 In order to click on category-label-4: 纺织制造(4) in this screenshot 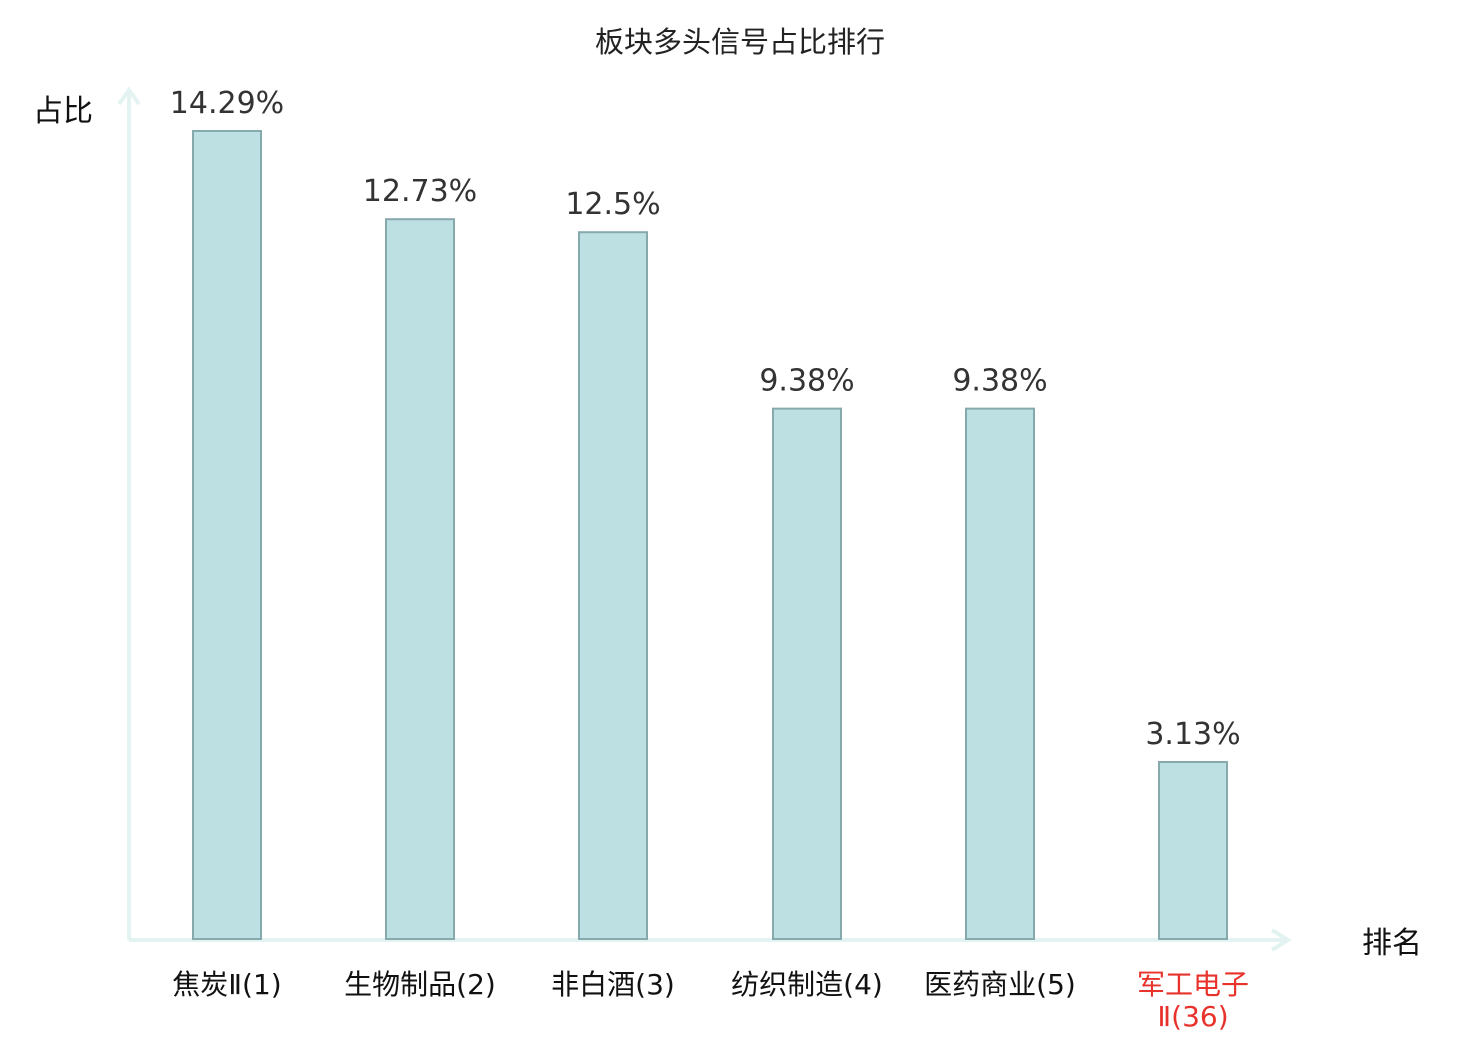, I will do `click(807, 984)`.